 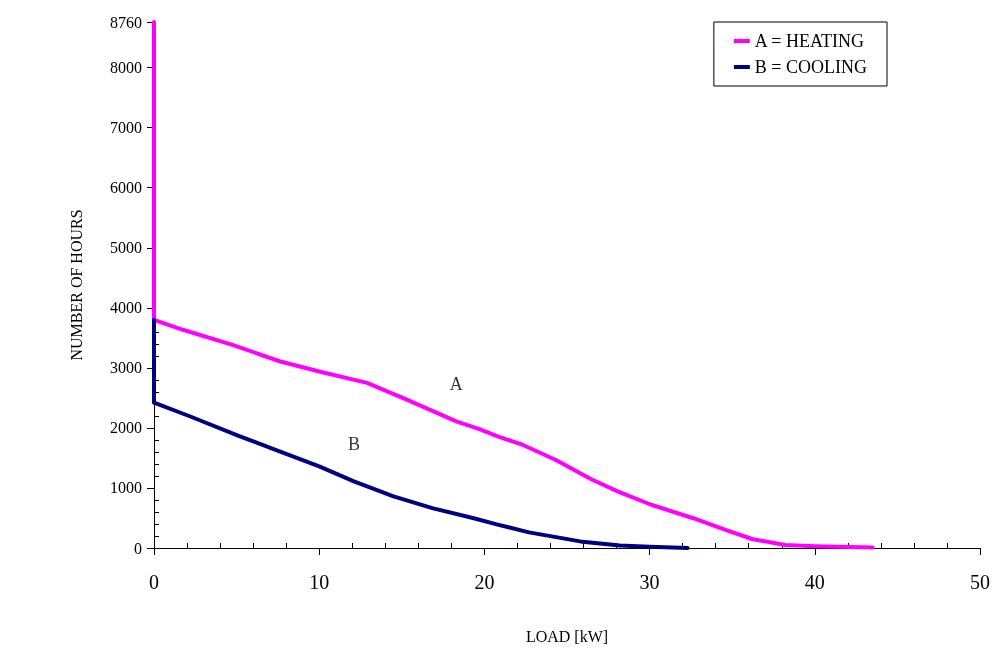 What do you see at coordinates (456, 384) in the screenshot?
I see `annotation: A` at bounding box center [456, 384].